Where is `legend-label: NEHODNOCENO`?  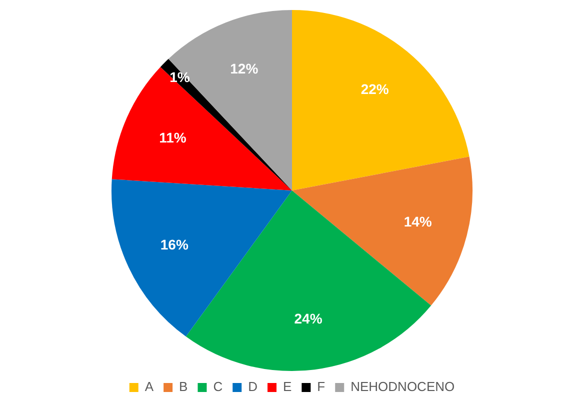 legend-label: NEHODNOCENO is located at coordinates (402, 386).